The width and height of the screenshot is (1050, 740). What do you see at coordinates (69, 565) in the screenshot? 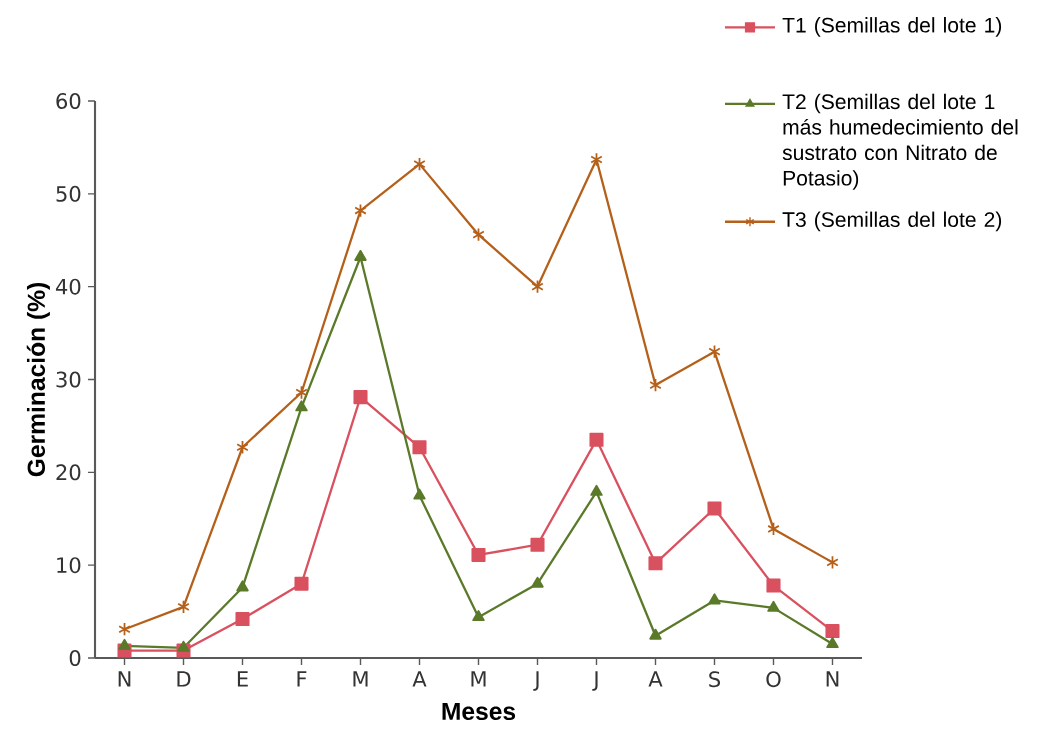
I see `y-tick-label: 10` at bounding box center [69, 565].